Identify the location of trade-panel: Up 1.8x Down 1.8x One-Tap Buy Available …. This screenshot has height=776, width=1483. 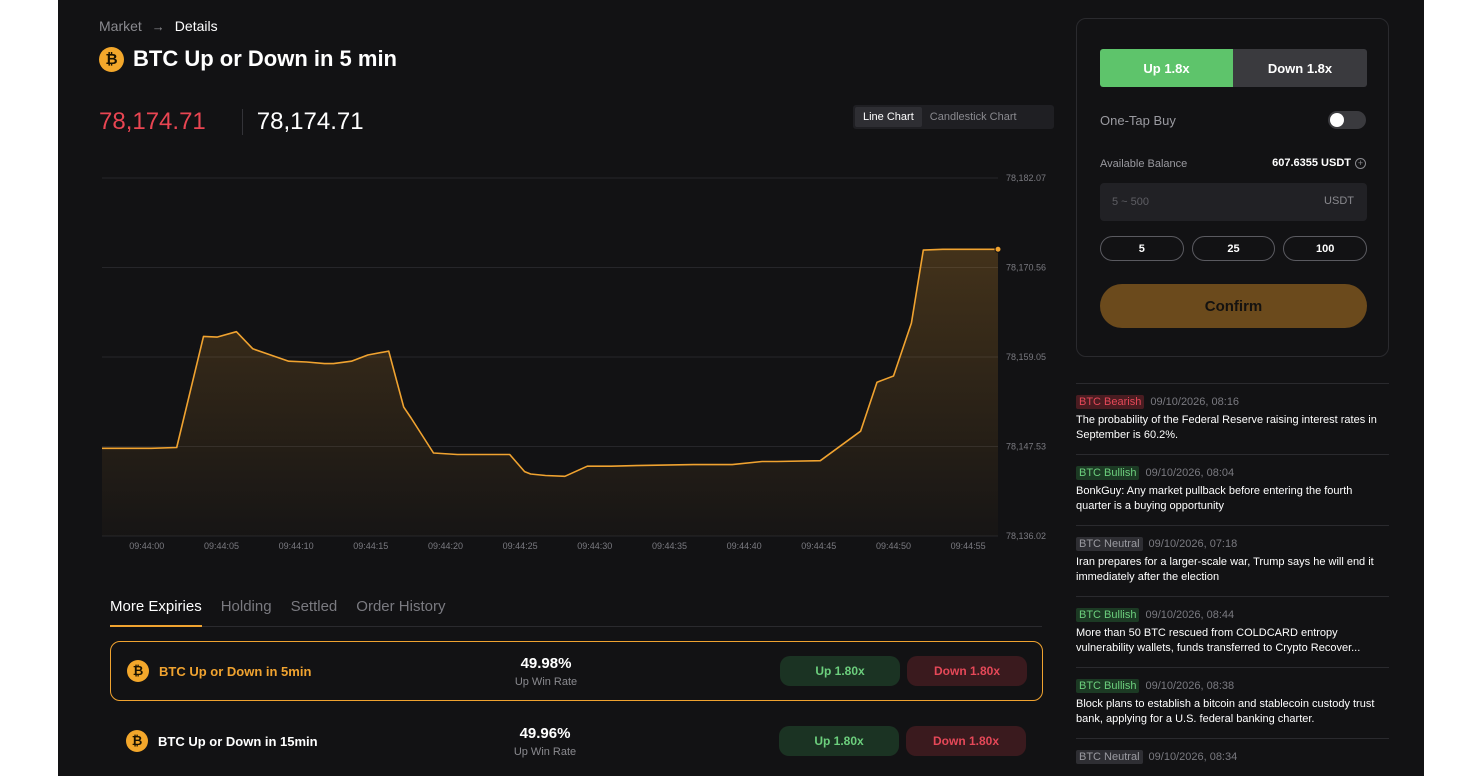
(1232, 187).